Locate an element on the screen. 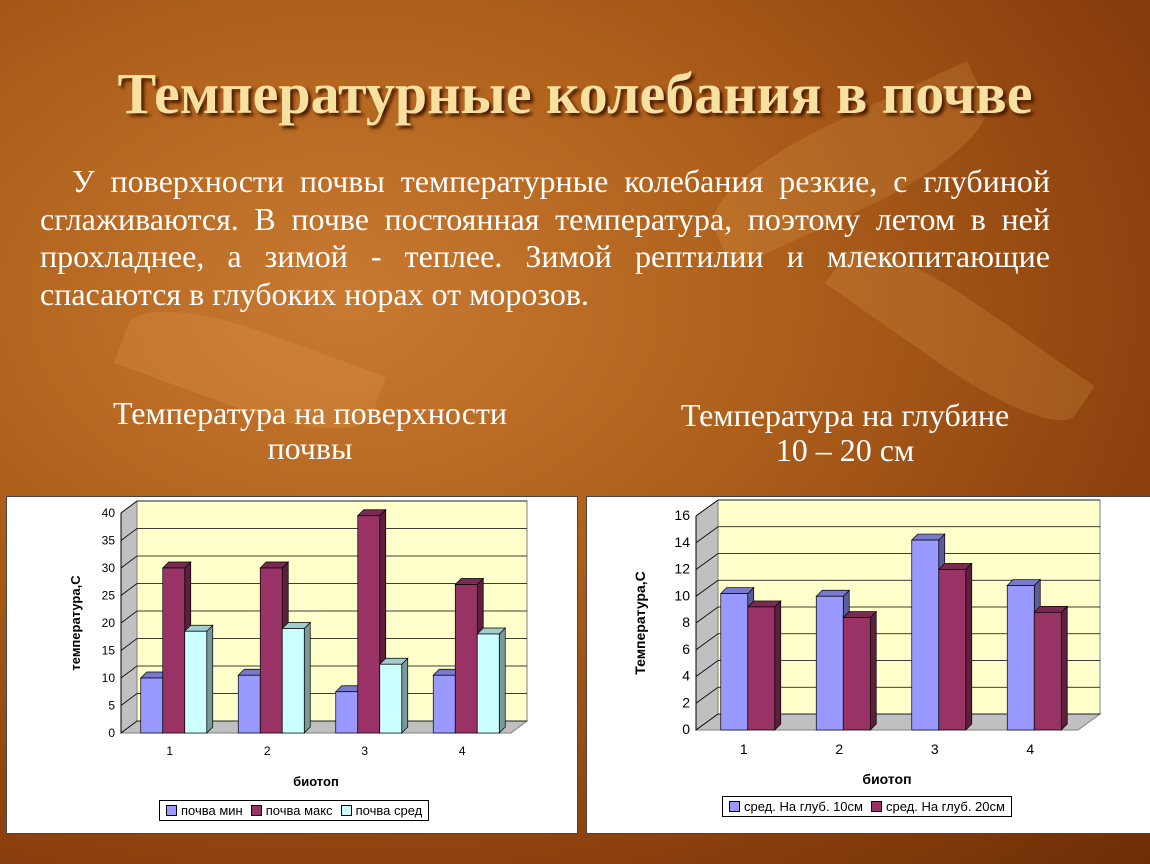  legend-item: почва макс is located at coordinates (291, 810).